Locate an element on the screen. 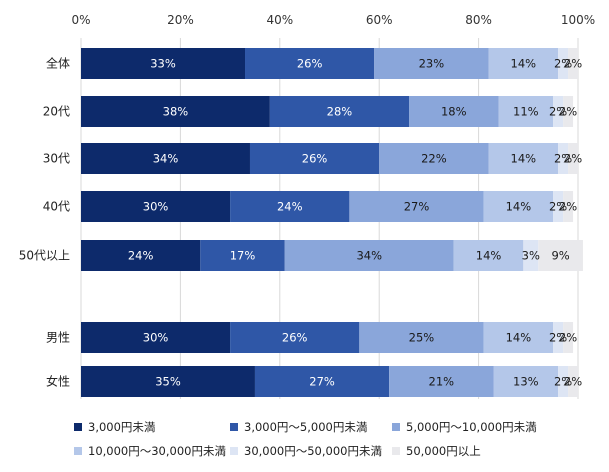  legend-label: 30,000円～50,000円未満 is located at coordinates (313, 451).